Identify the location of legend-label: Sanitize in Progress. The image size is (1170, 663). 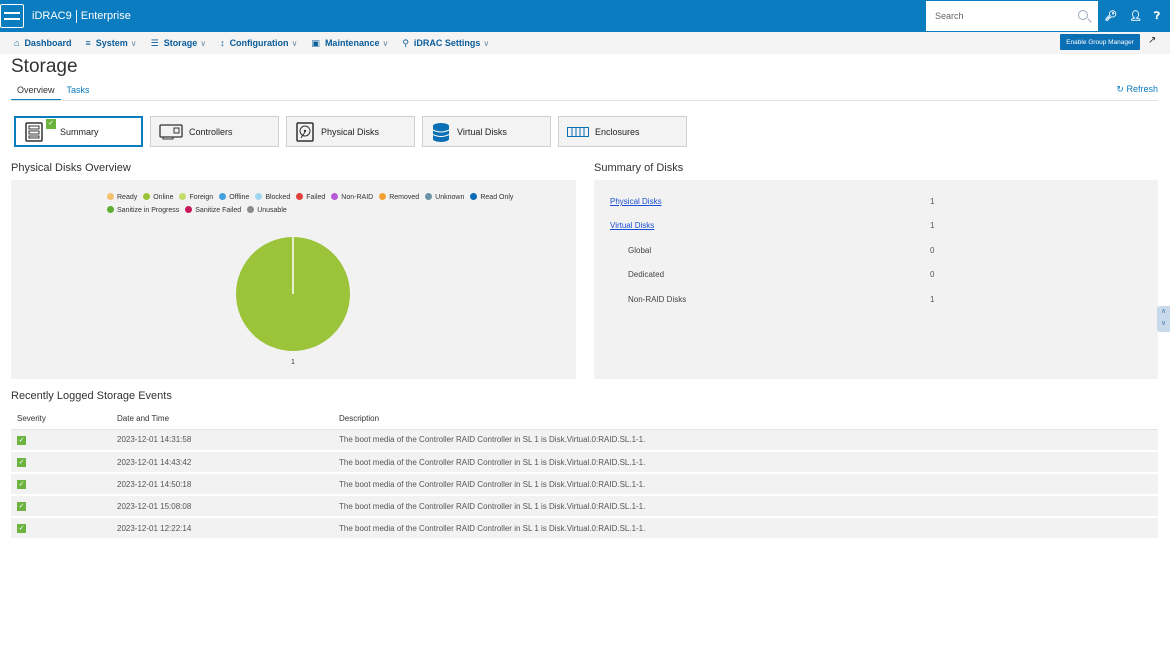
(148, 210).